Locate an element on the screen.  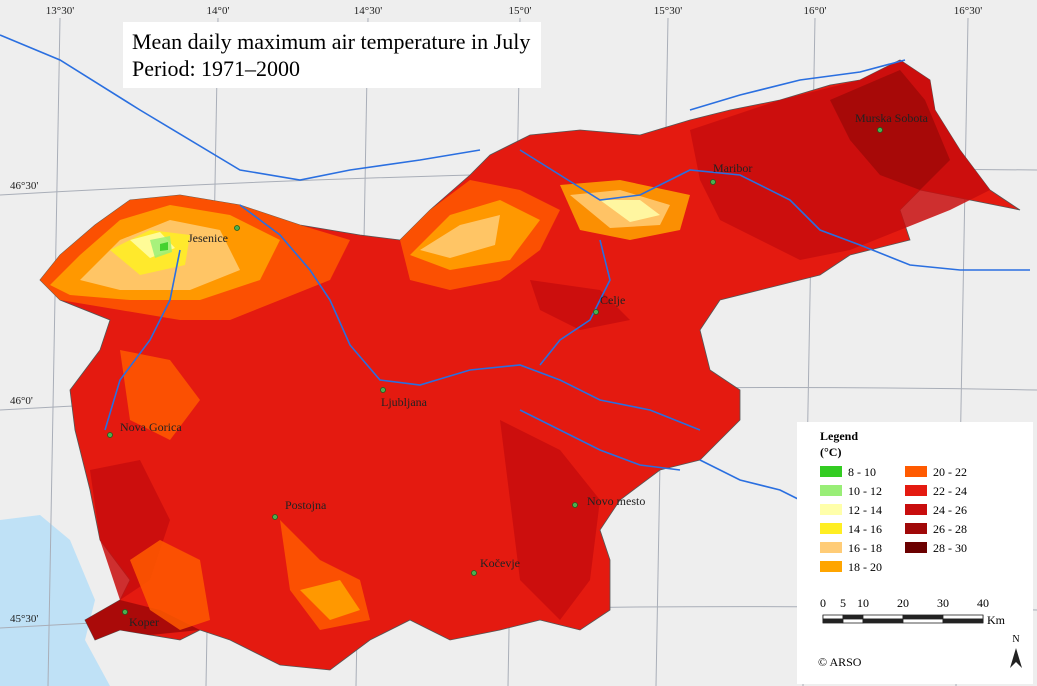
place-label: Maribor is located at coordinates (732, 168).